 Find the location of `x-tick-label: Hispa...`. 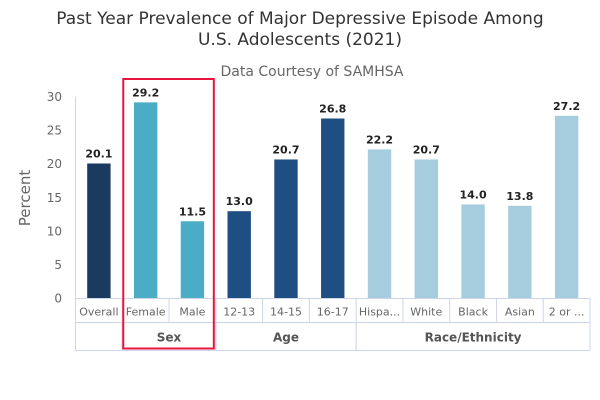

x-tick-label: Hispa... is located at coordinates (379, 312).